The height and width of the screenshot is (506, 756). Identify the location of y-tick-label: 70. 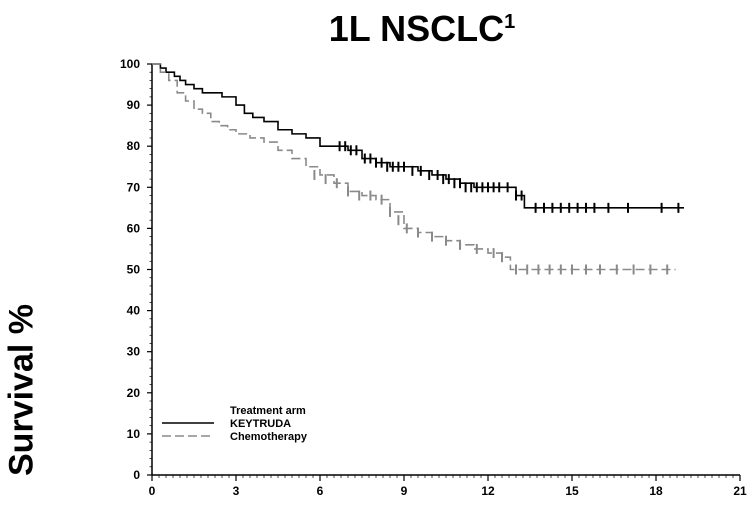
(134, 187).